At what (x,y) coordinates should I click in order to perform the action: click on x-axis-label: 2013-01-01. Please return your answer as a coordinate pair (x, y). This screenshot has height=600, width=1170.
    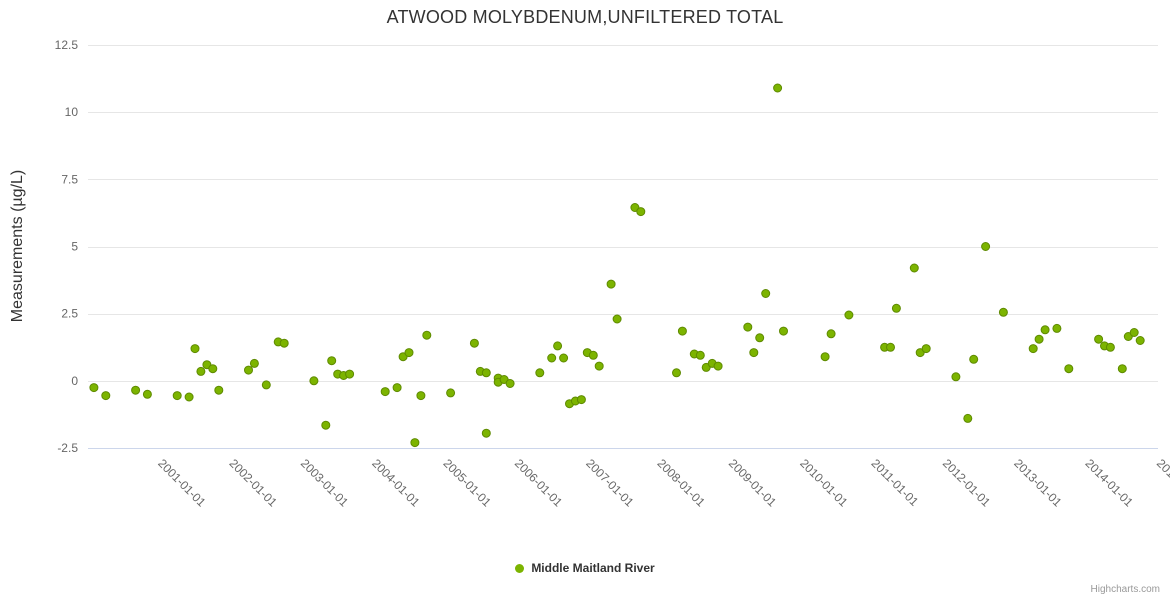
    Looking at the image, I should click on (1038, 483).